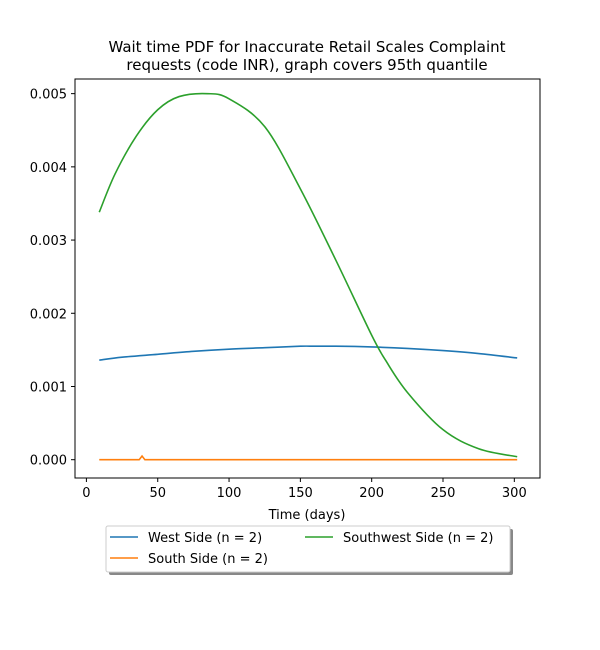  Describe the element at coordinates (48, 387) in the screenshot. I see `y-tick-label: 0.001` at that location.